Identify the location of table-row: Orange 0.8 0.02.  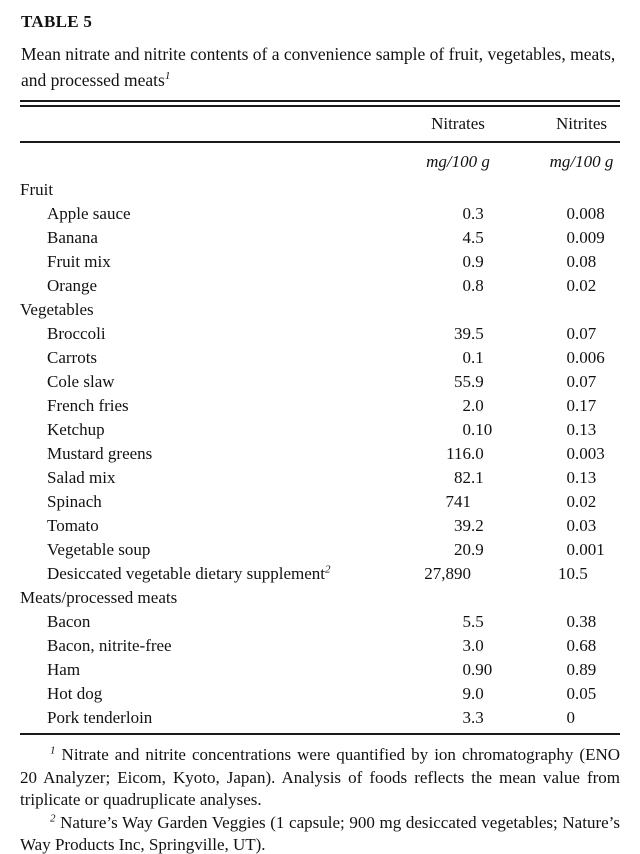
(320, 286).